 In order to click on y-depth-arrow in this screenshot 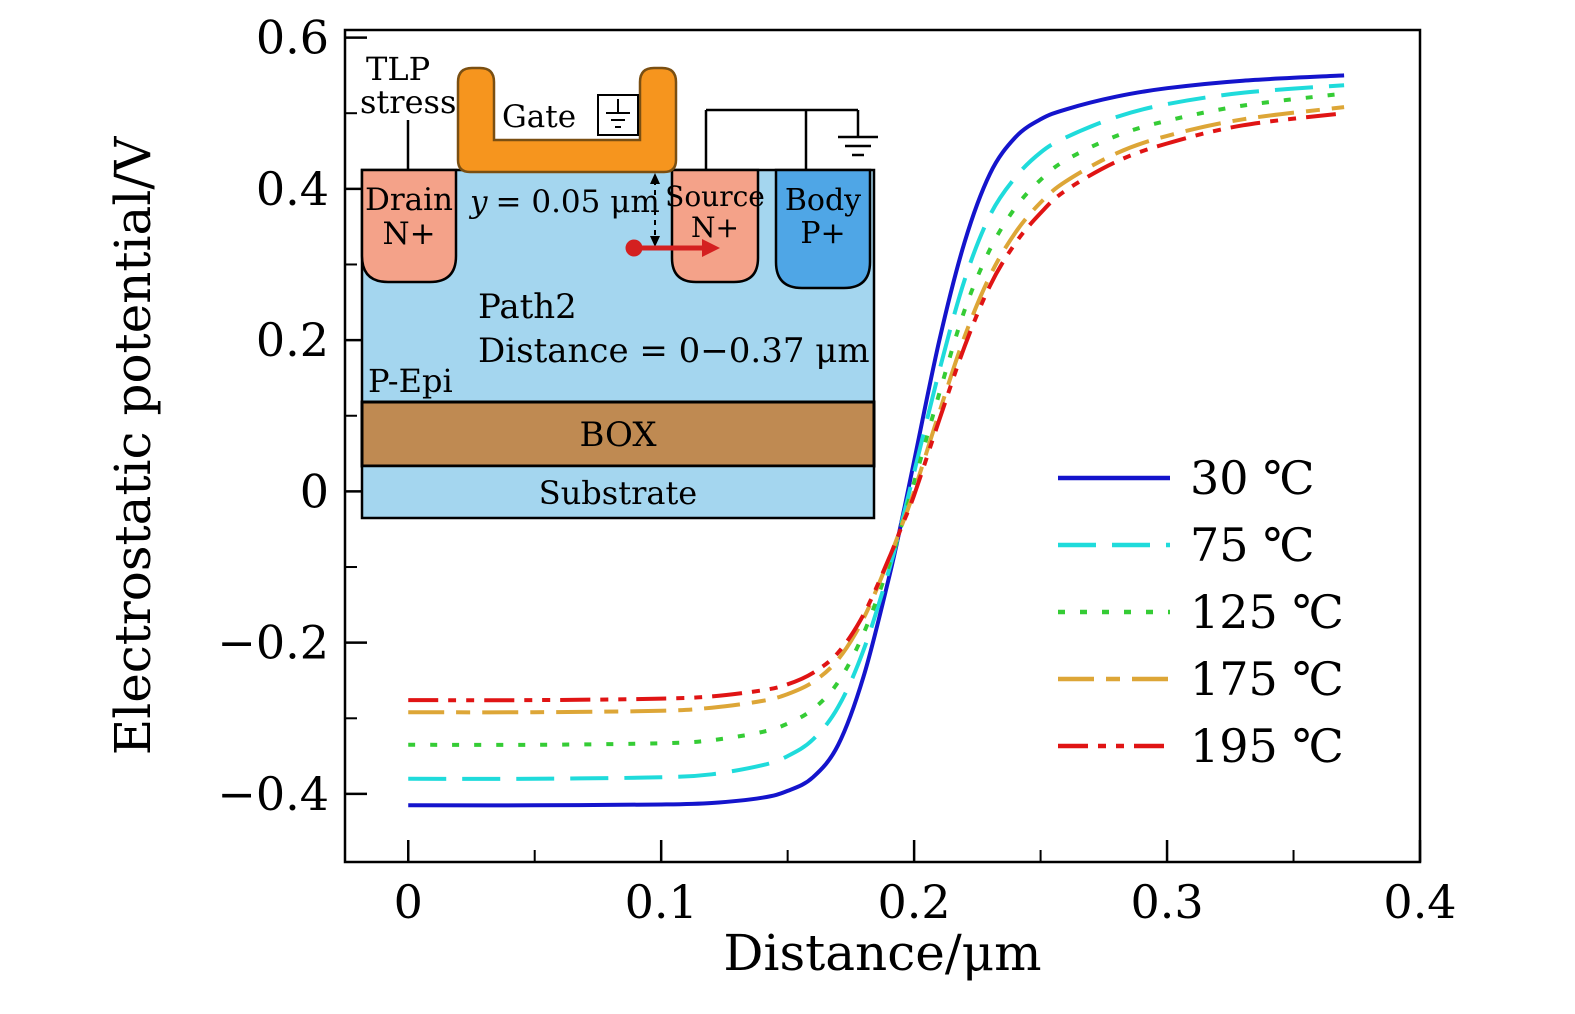, I will do `click(655, 210)`.